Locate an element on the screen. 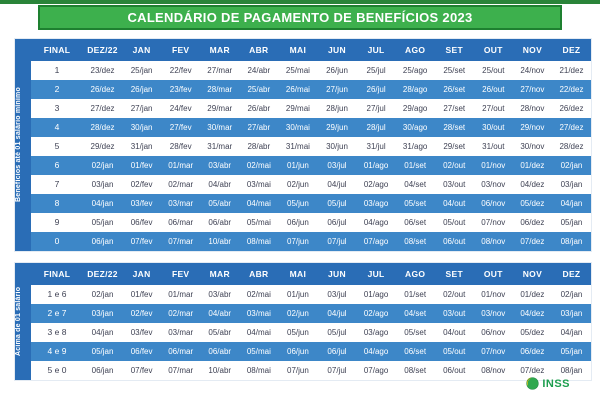  payment-date-cell: 05/jan is located at coordinates (571, 222).